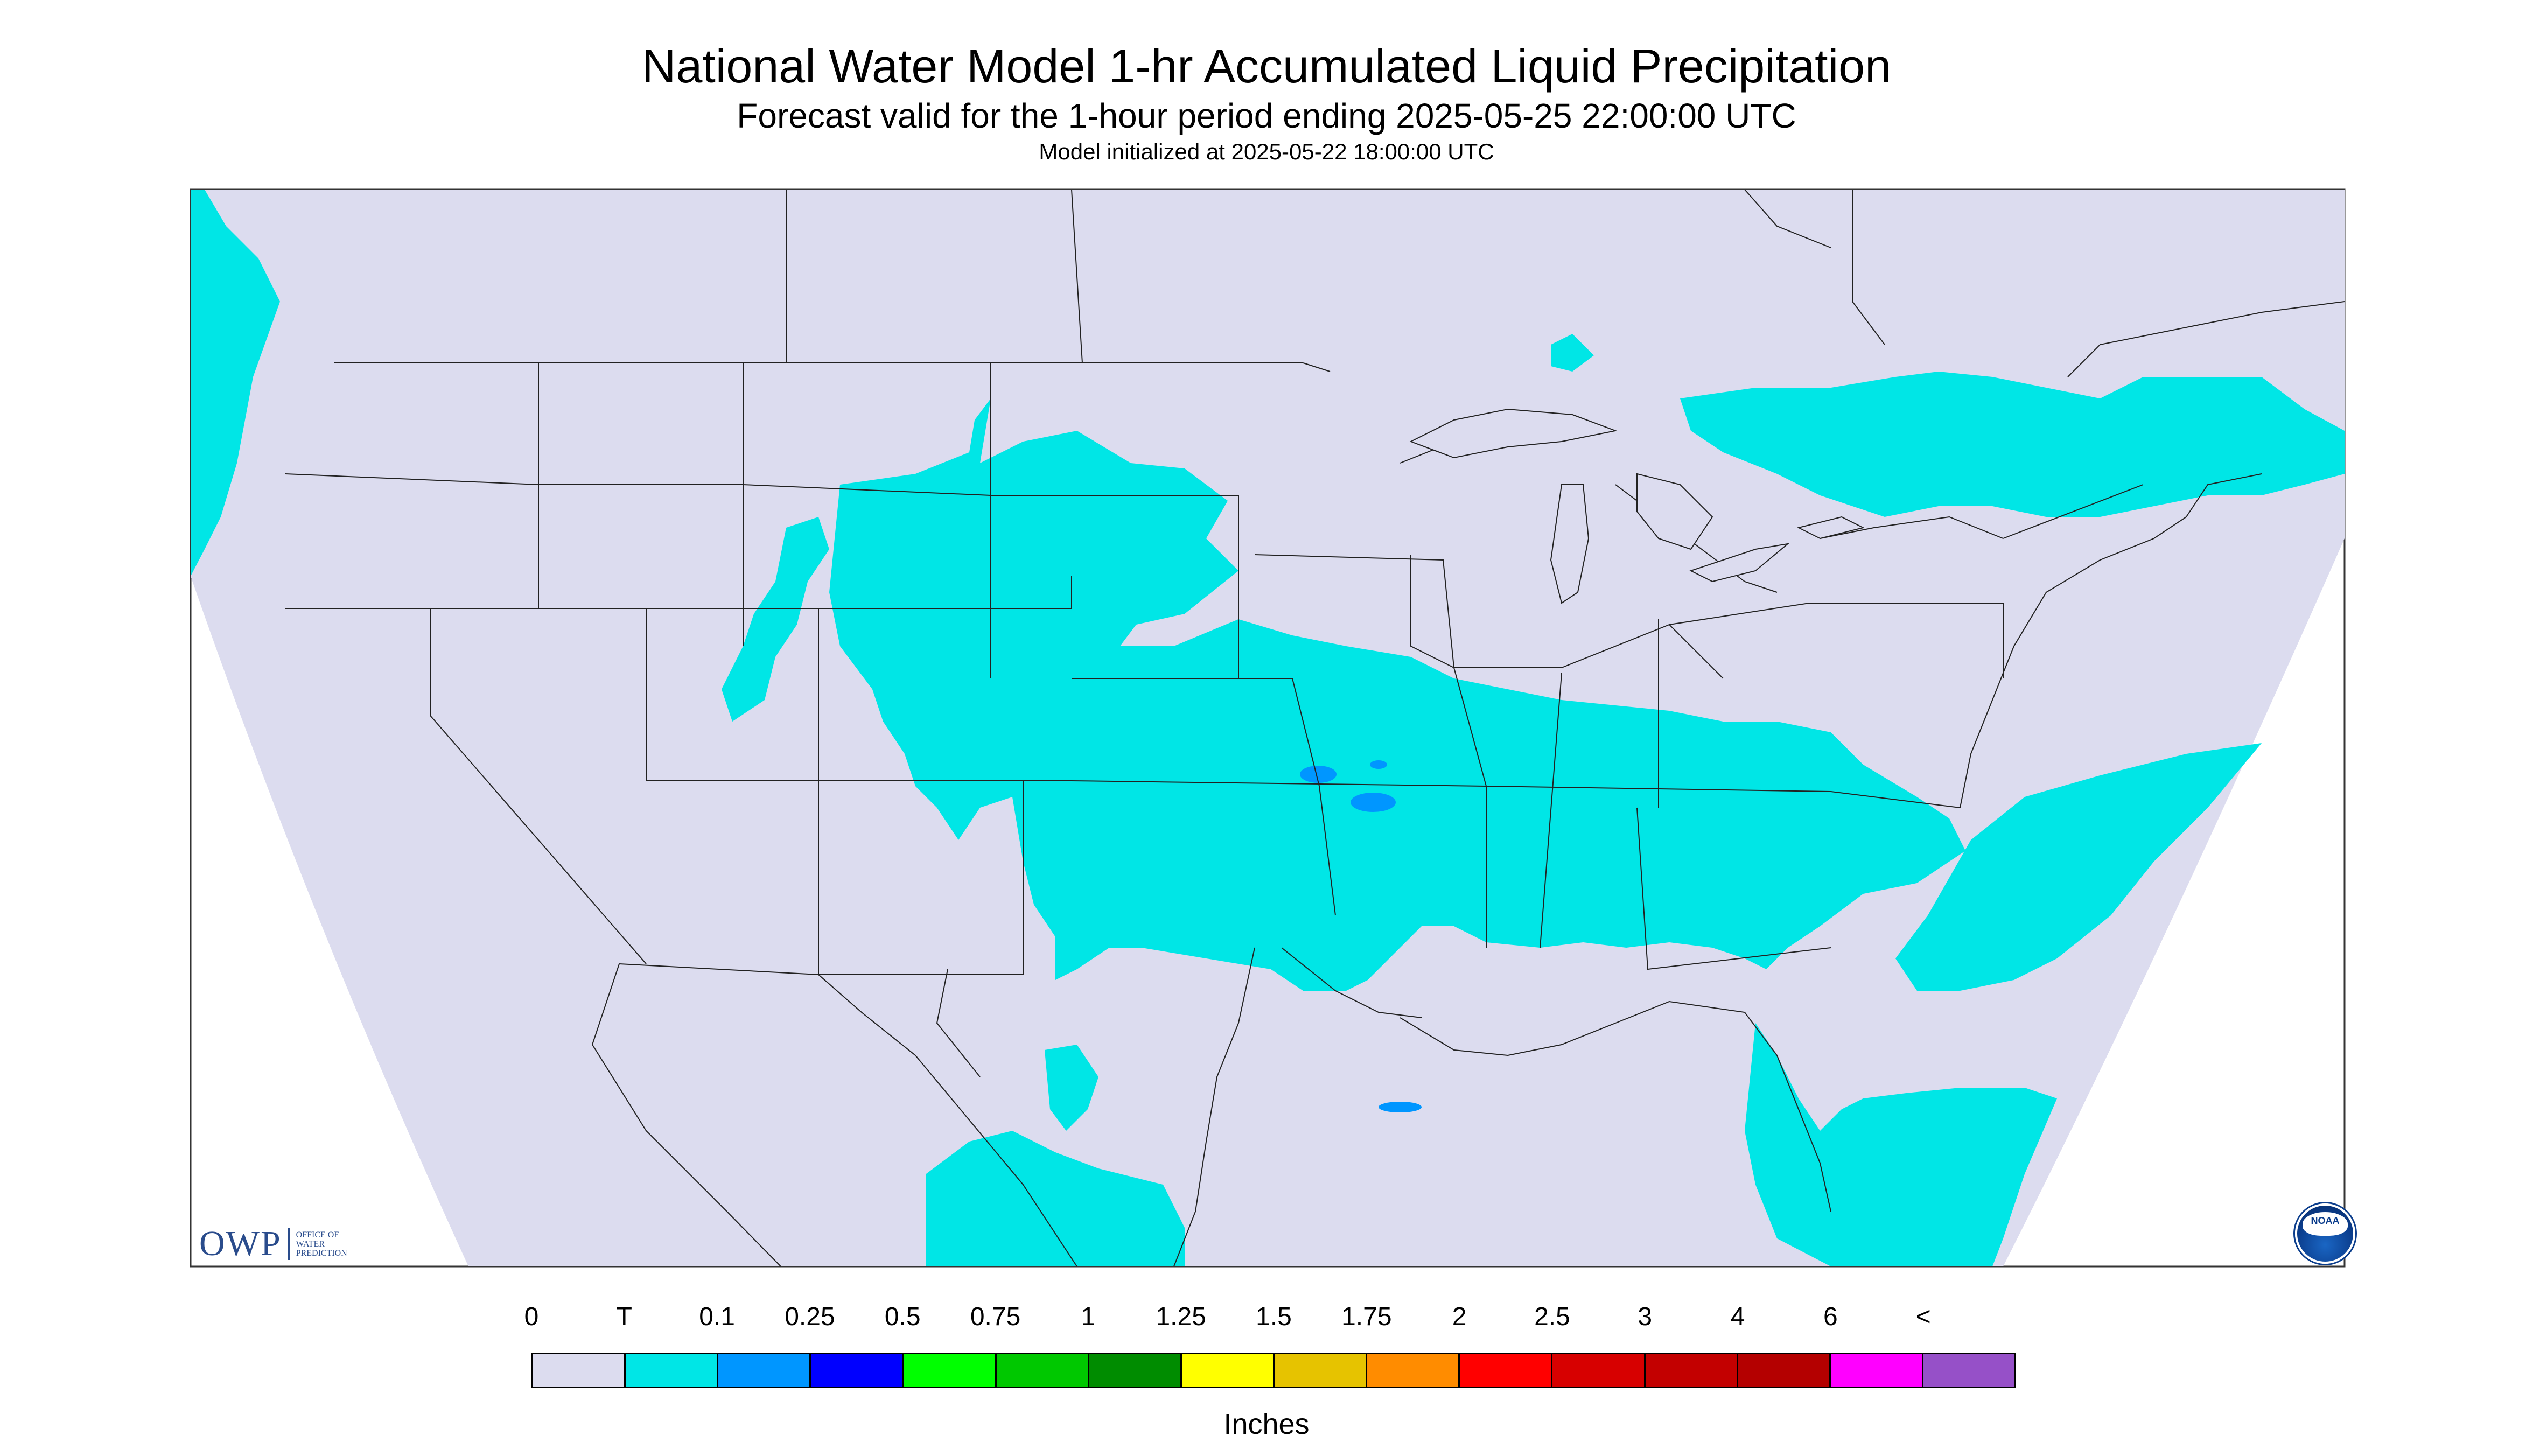 The image size is (2533, 1456). Describe the element at coordinates (2012, 444) in the screenshot. I see `precip-area-southern-canada` at that location.